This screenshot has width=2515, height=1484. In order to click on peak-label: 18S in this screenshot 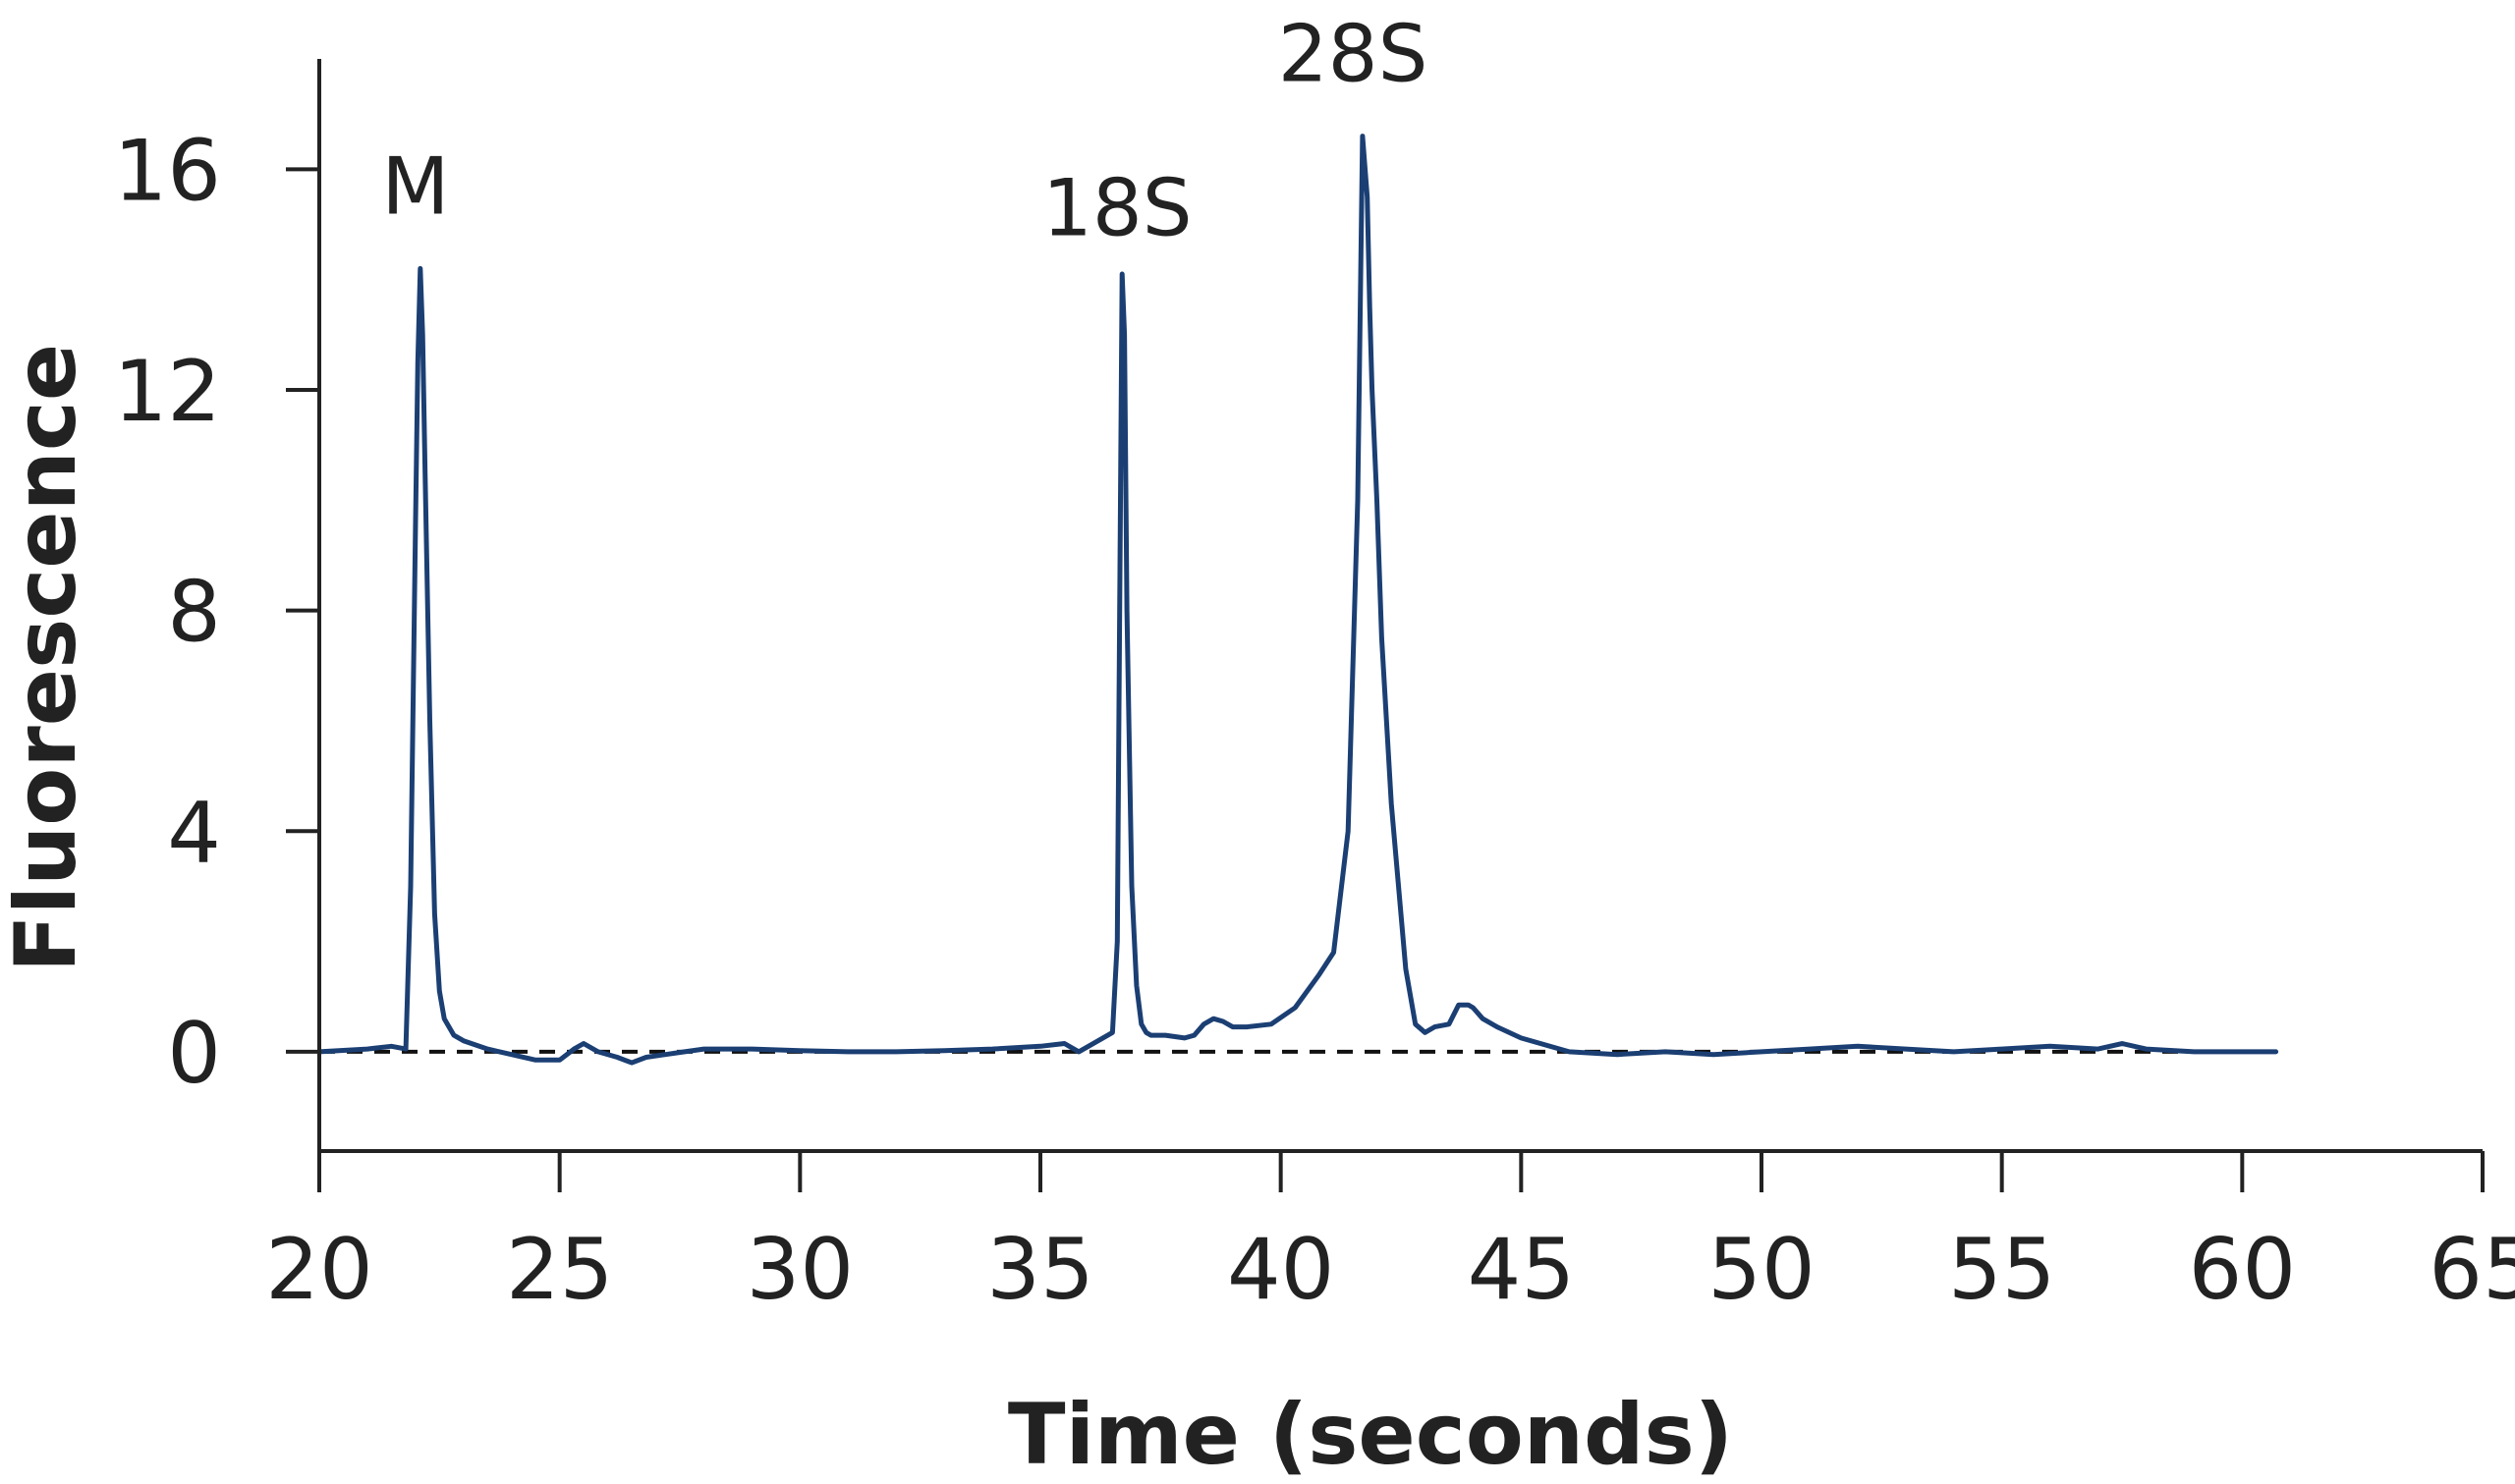, I will do `click(1117, 208)`.